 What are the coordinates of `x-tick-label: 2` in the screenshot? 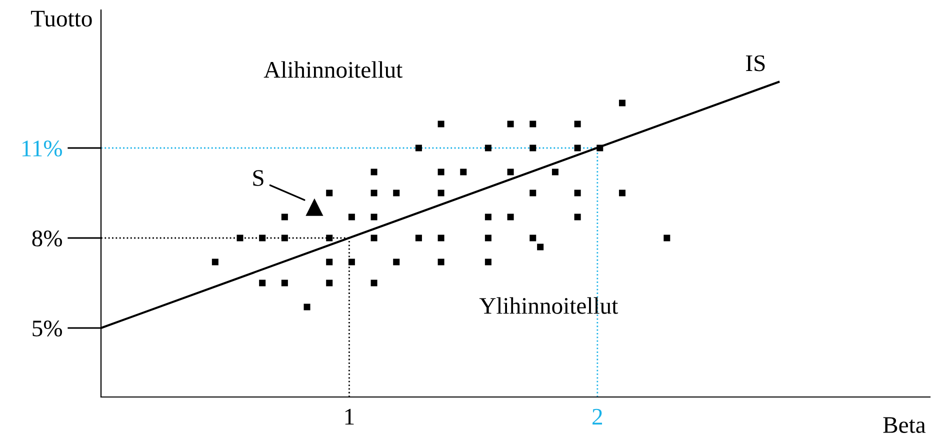 It's located at (597, 416).